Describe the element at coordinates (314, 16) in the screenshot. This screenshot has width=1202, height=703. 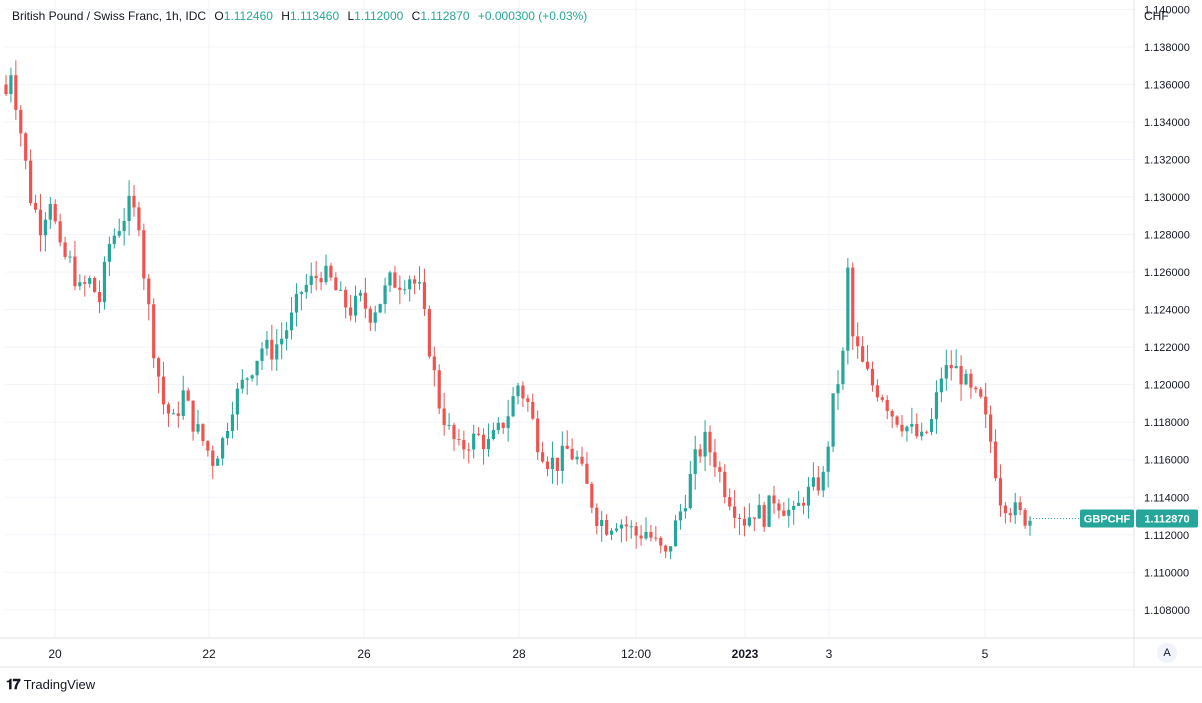
I see `legend-high: 1.113460` at that location.